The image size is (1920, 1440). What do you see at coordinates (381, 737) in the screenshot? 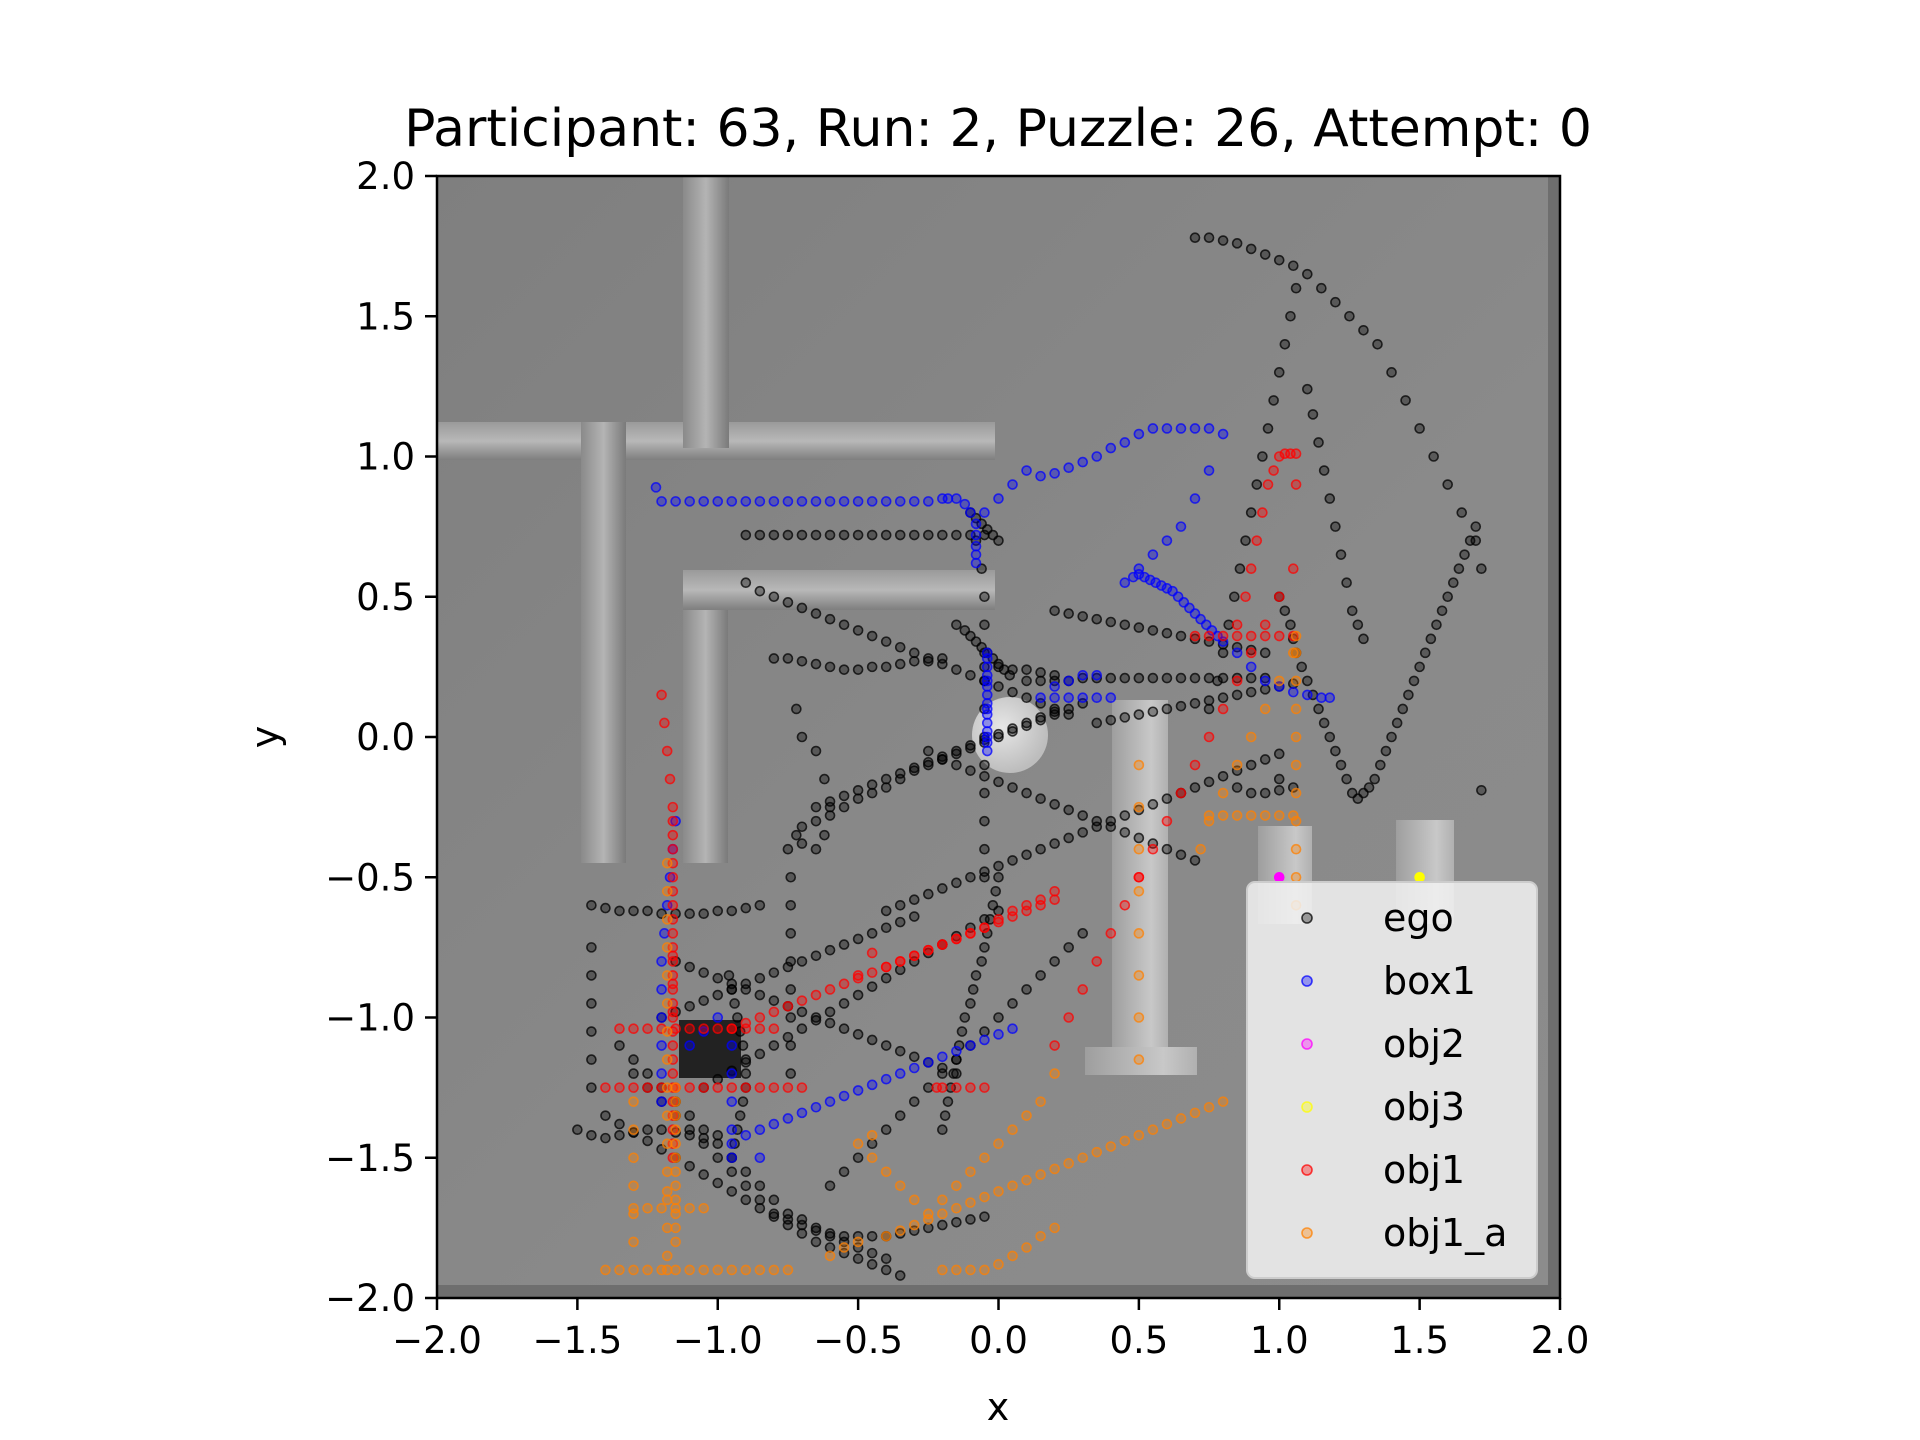
I see `y-axis: −2.0 −1.5 −1.0 −0.5 0.0 0.5 1.0 1.5 2.0` at bounding box center [381, 737].